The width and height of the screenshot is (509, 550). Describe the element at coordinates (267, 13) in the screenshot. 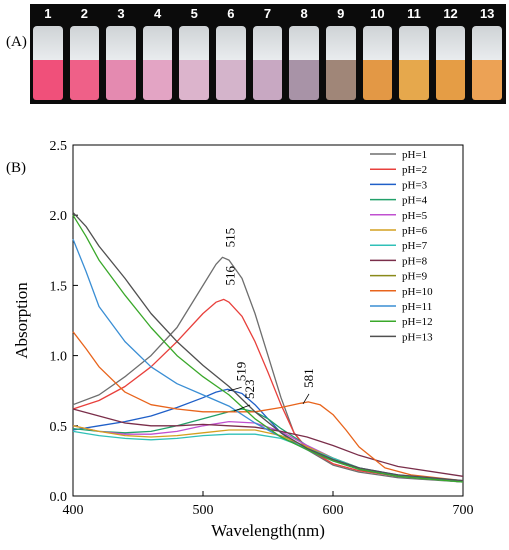

I see `vial-number: 7` at that location.